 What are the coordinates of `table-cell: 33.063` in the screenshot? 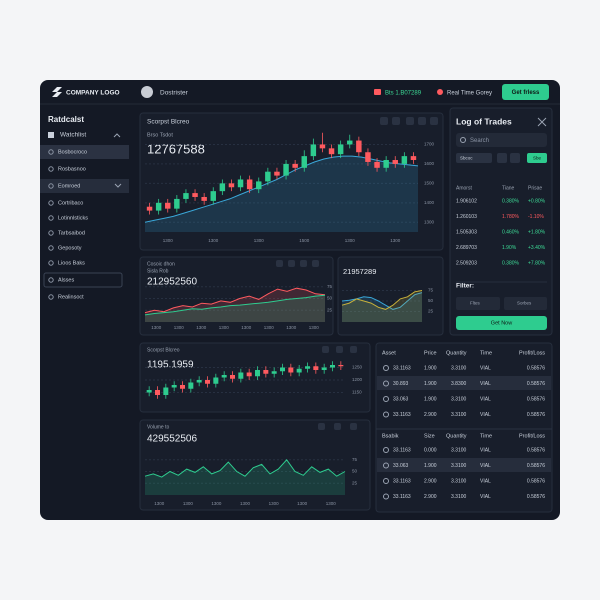 It's located at (401, 399).